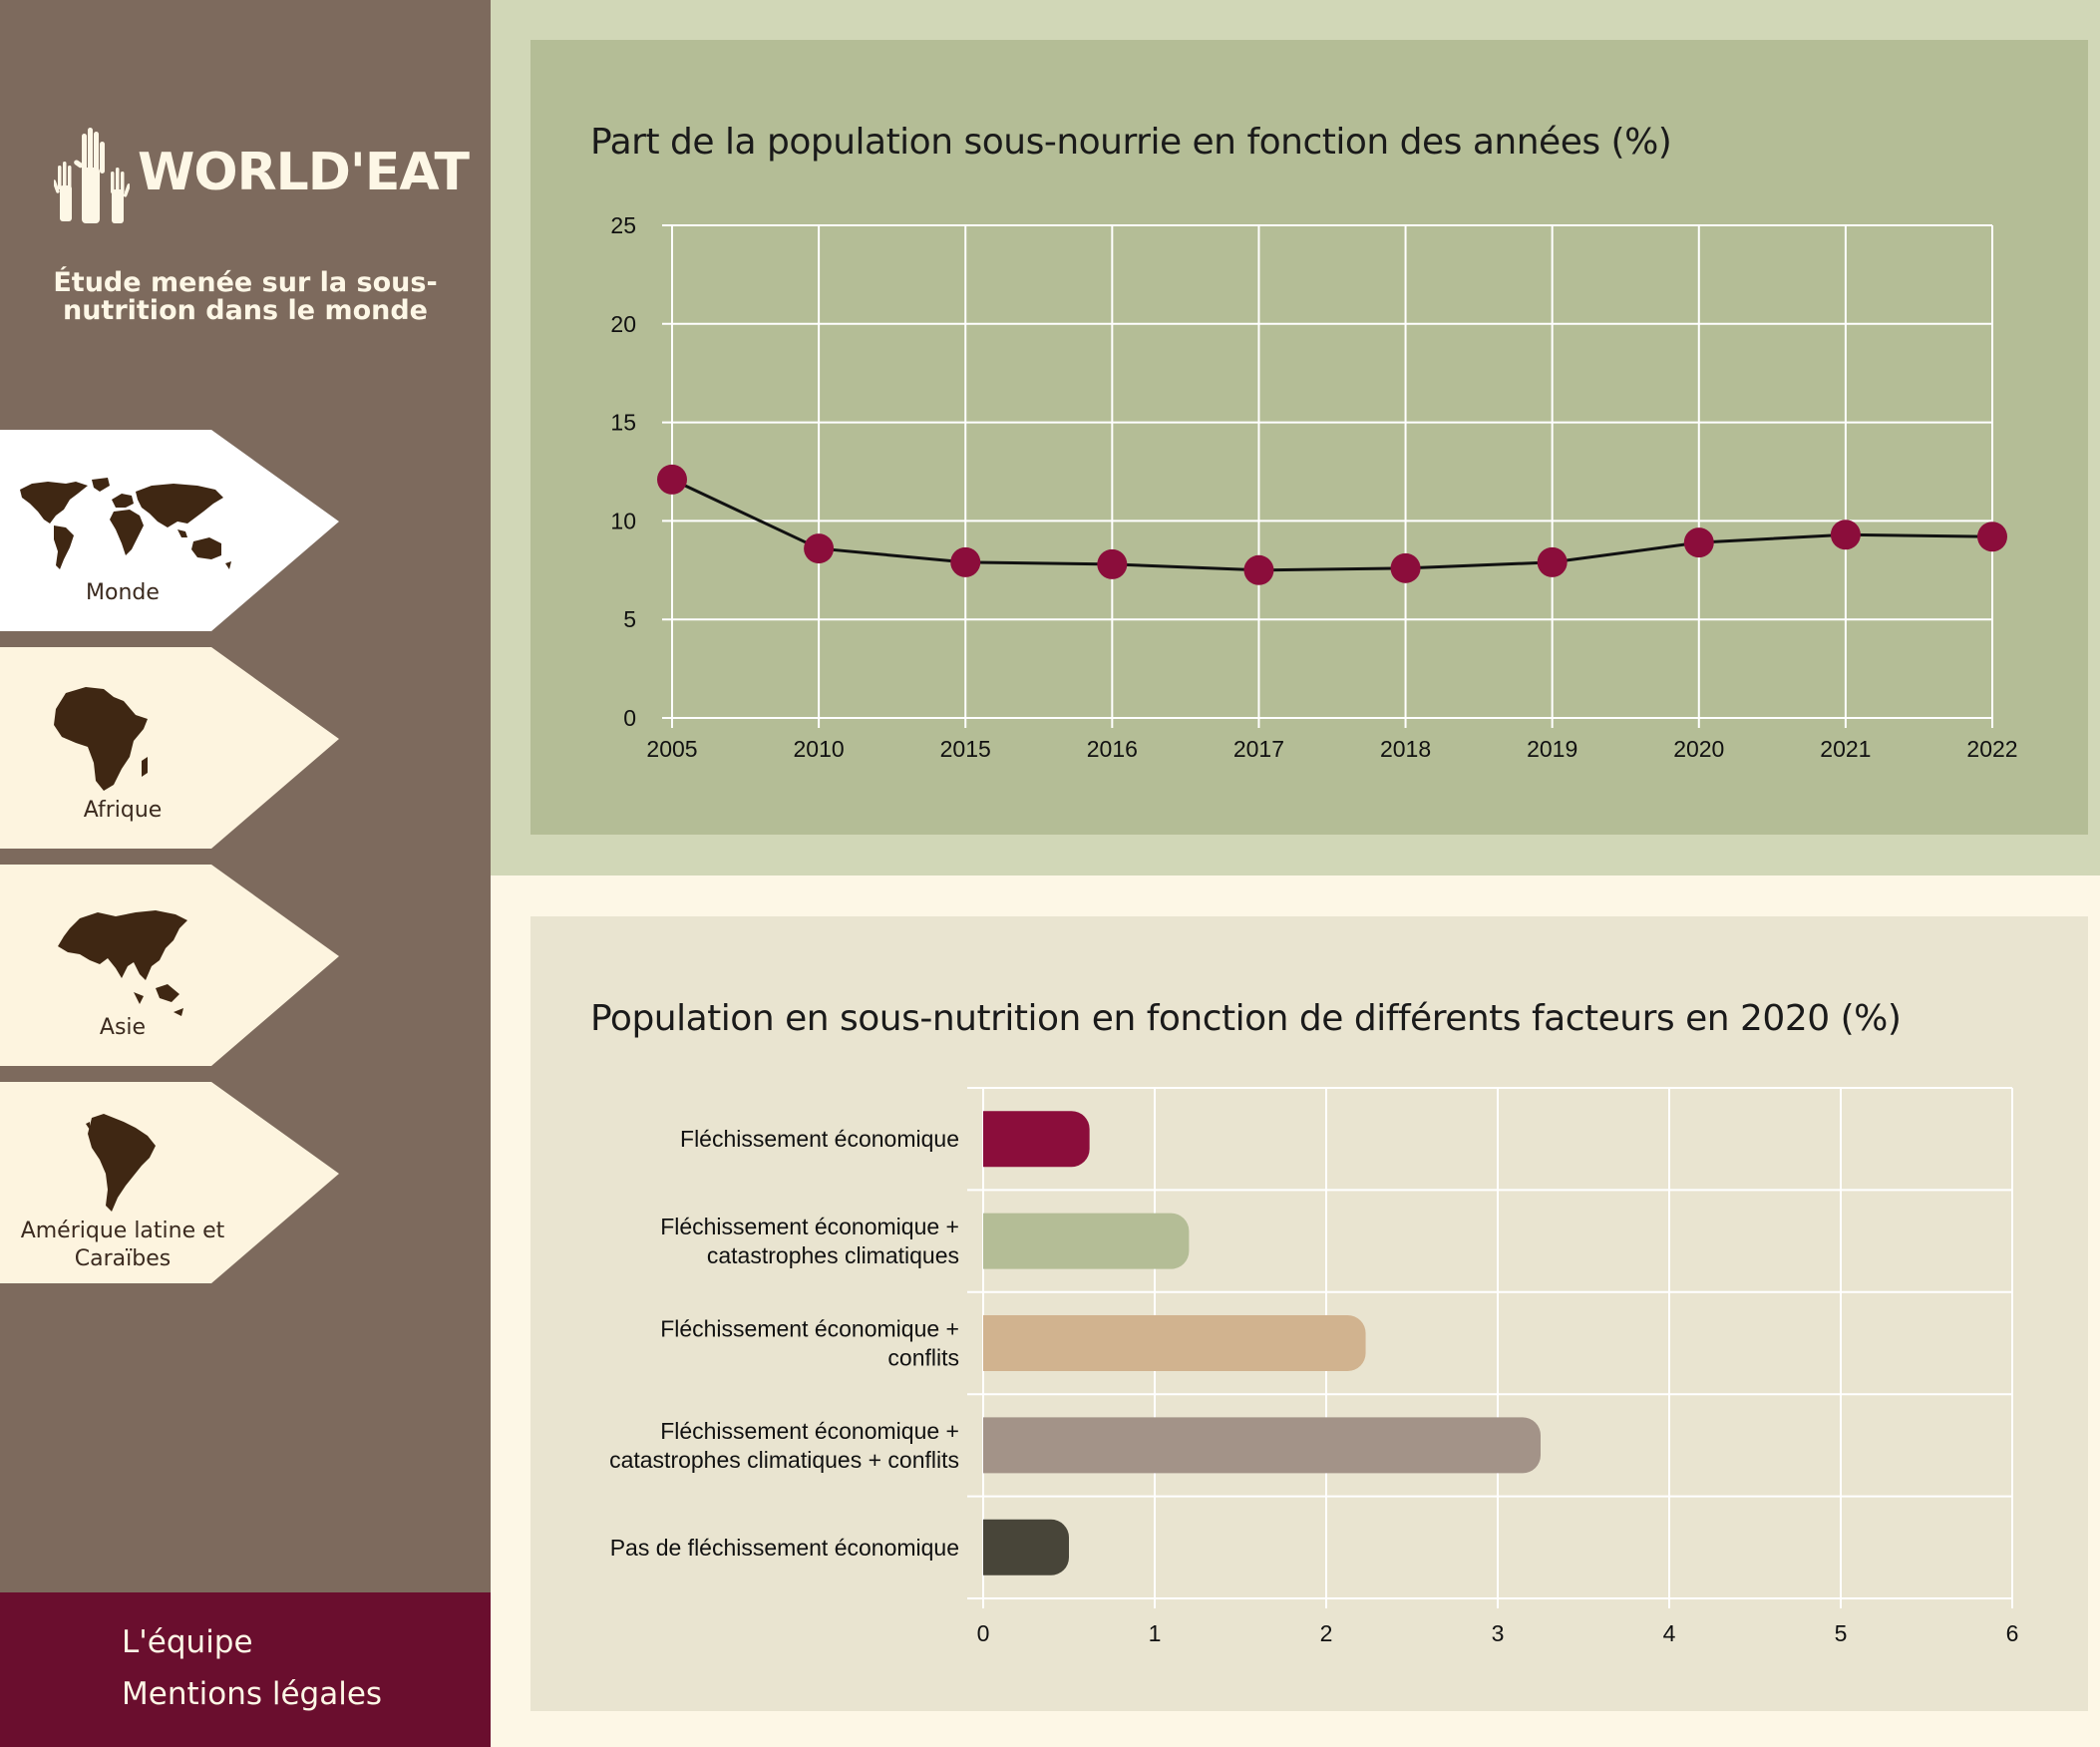 The height and width of the screenshot is (1747, 2100). I want to click on sidebar-item-asie: Asie, so click(170, 965).